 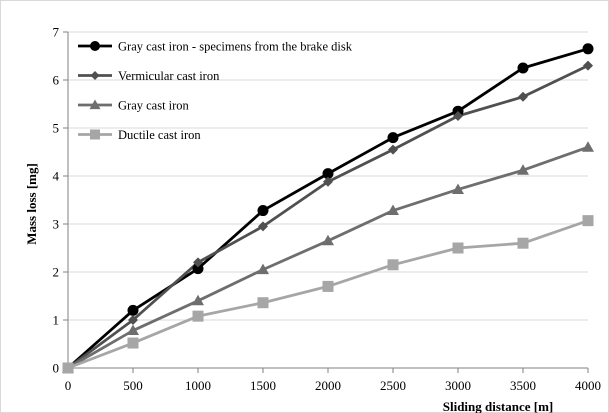 I want to click on x-tick-label: 1000, so click(x=198, y=385).